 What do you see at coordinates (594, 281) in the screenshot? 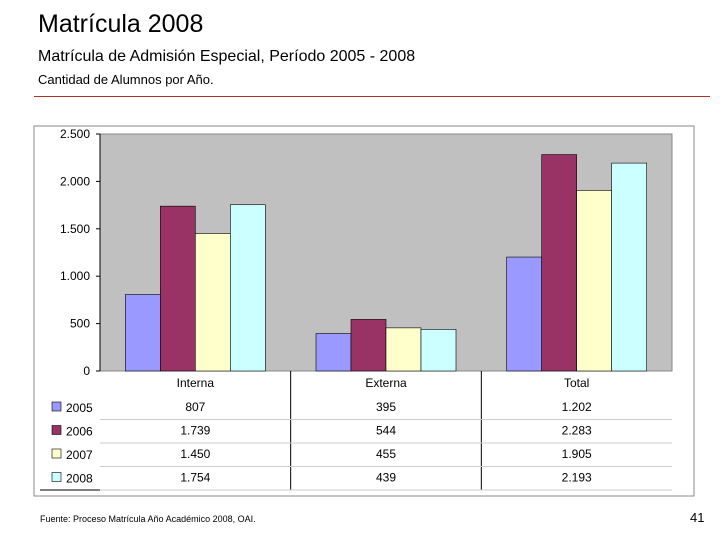
I see `bar-2007-total` at bounding box center [594, 281].